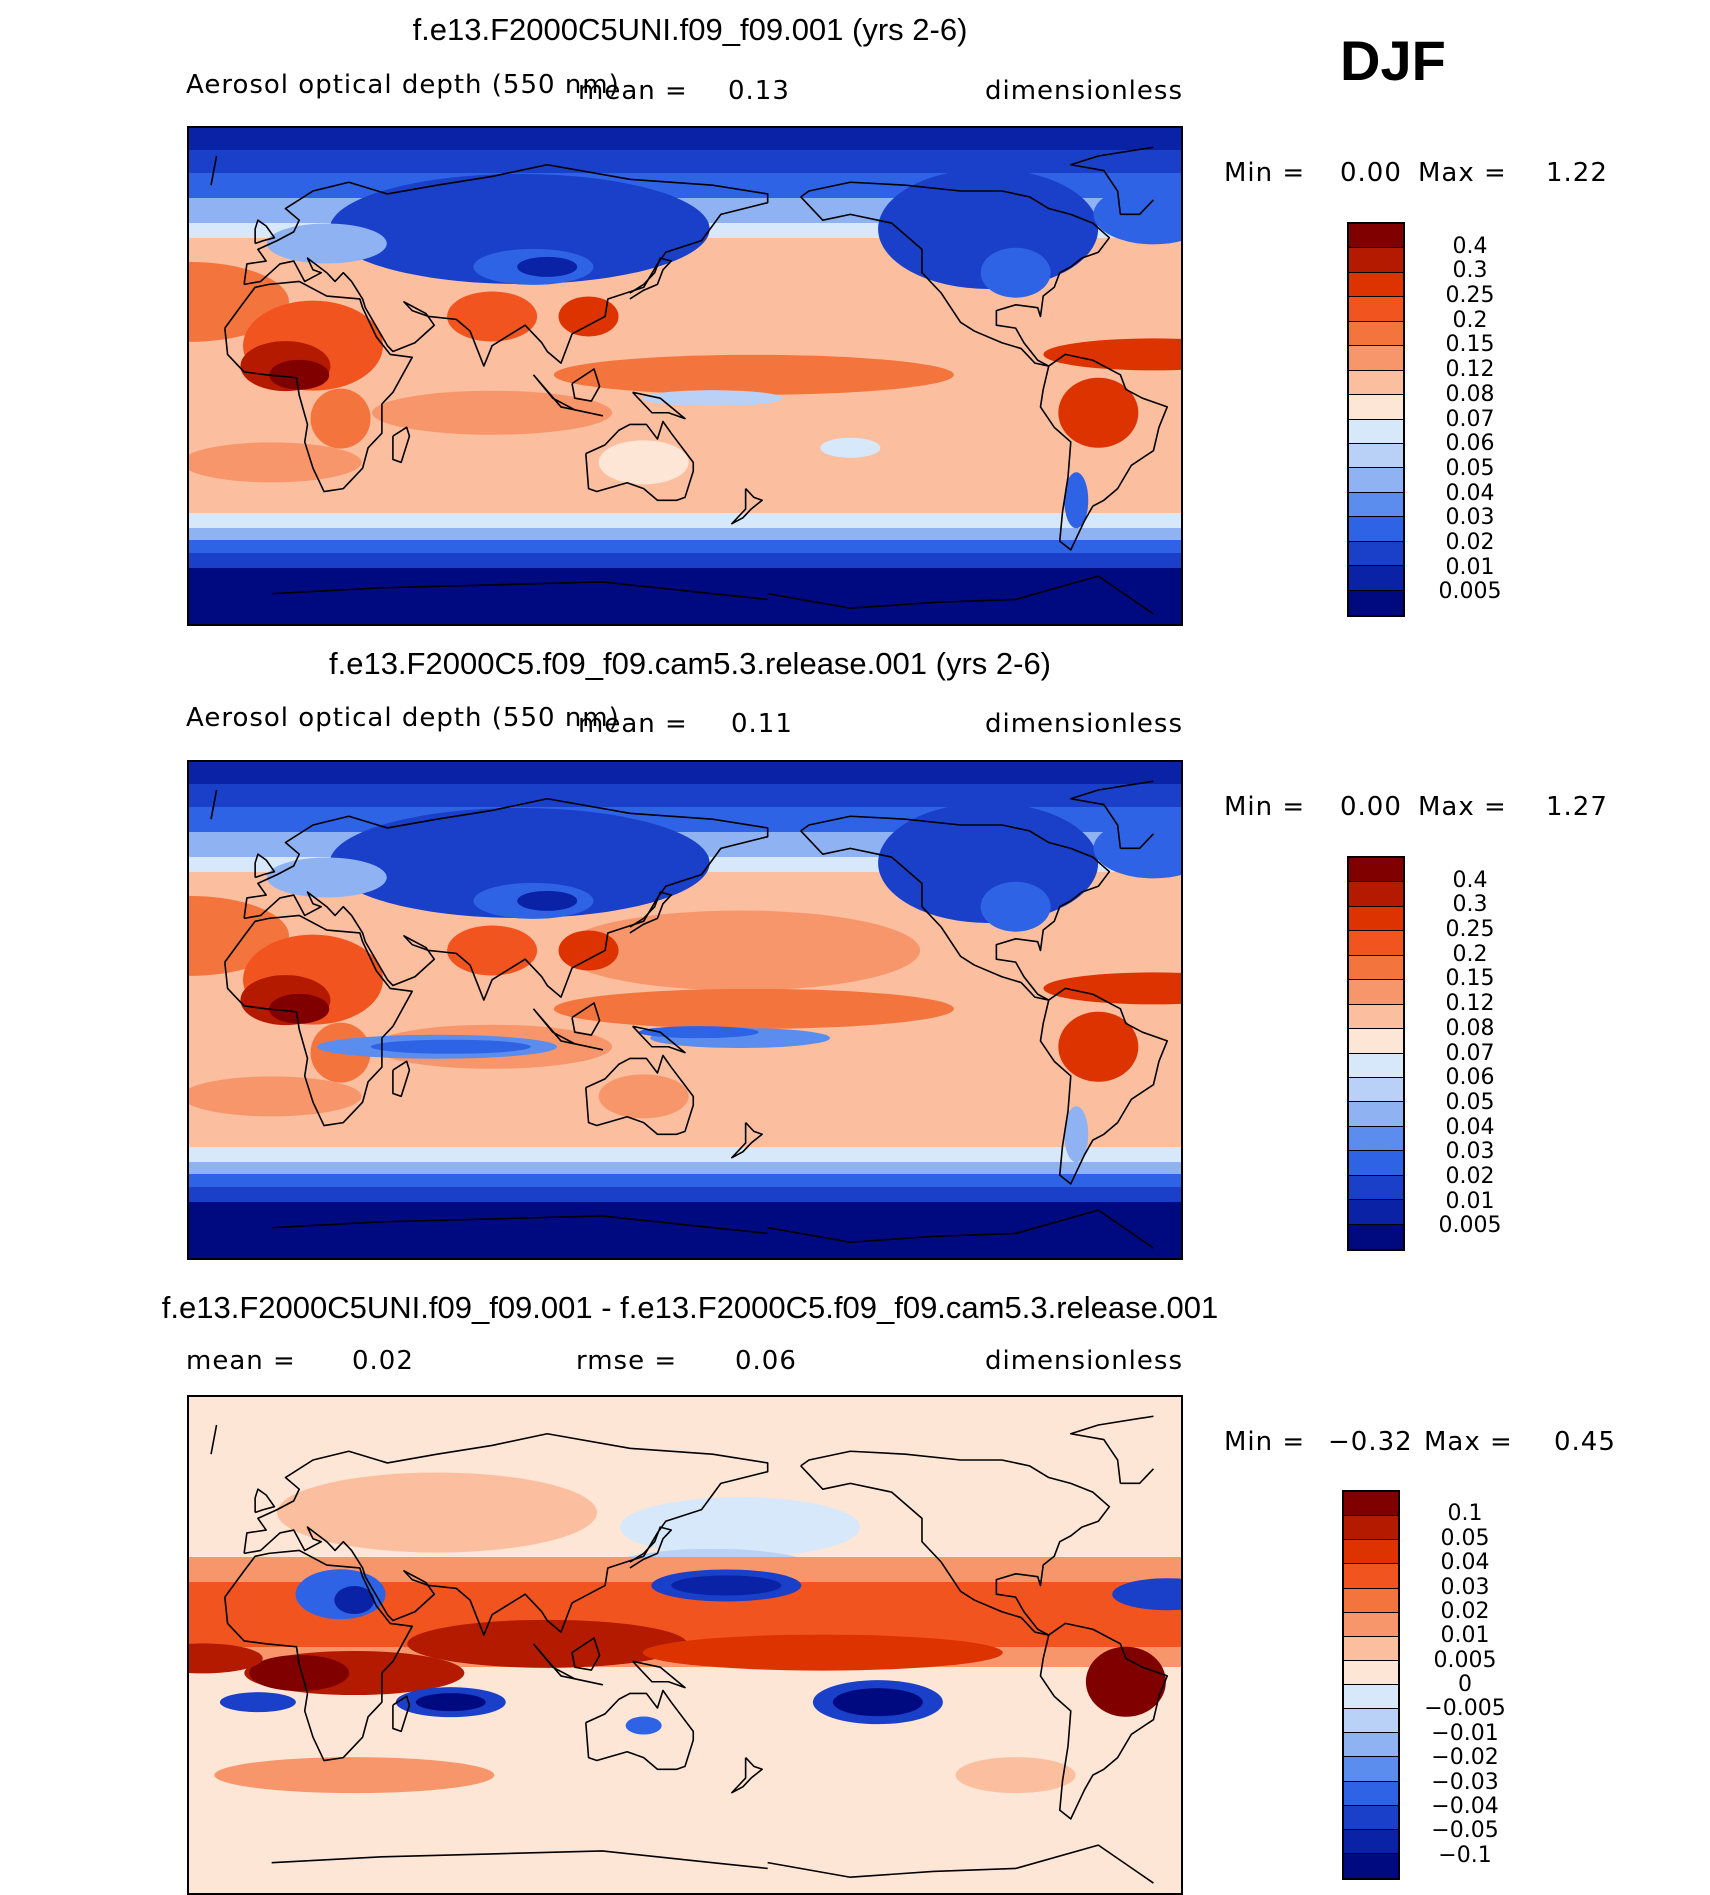 The width and height of the screenshot is (1710, 1895). Describe the element at coordinates (1470, 320) in the screenshot. I see `colorbar-tick-label: 0.2` at that location.